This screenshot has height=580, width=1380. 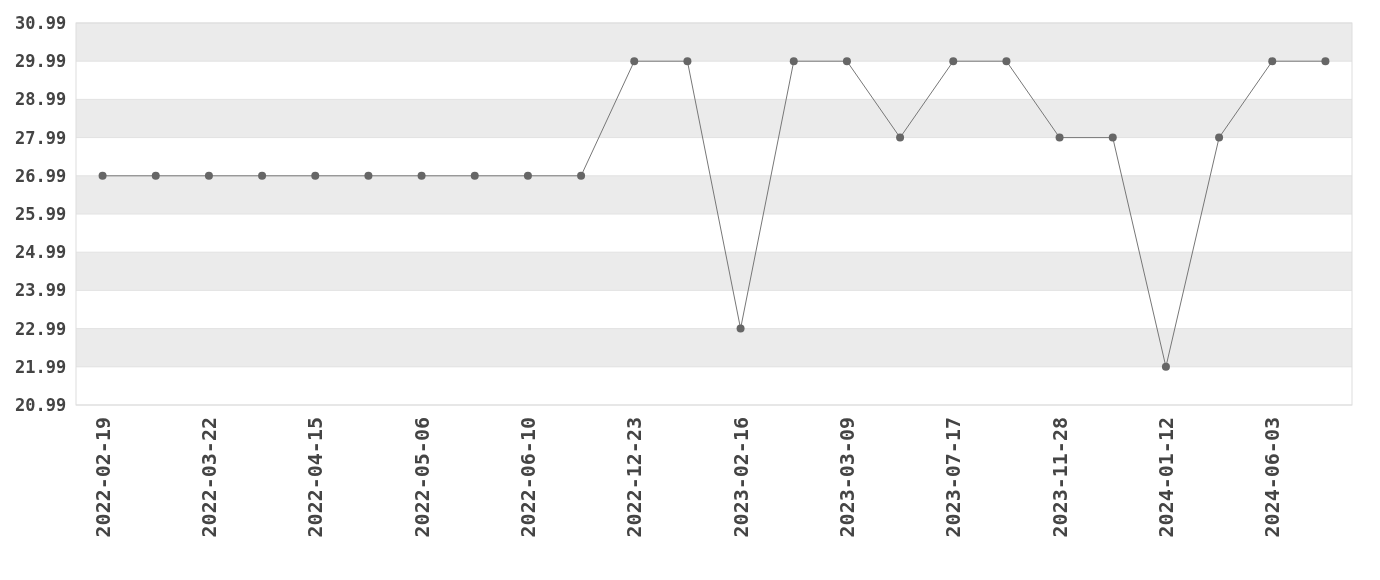 What do you see at coordinates (41, 252) in the screenshot?
I see `y-tick-label: 24.99` at bounding box center [41, 252].